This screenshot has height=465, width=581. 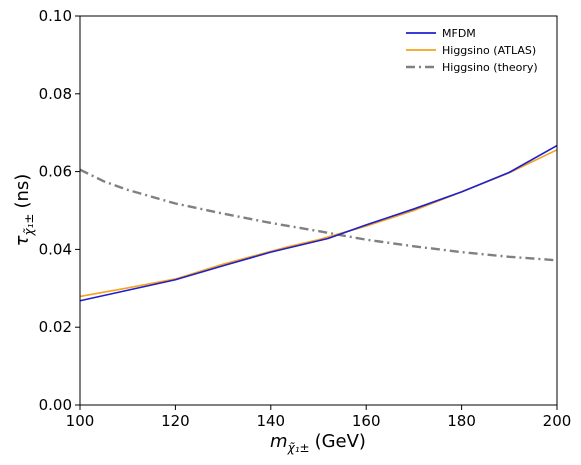 I want to click on y-tick-label: 0.04, so click(x=55, y=249).